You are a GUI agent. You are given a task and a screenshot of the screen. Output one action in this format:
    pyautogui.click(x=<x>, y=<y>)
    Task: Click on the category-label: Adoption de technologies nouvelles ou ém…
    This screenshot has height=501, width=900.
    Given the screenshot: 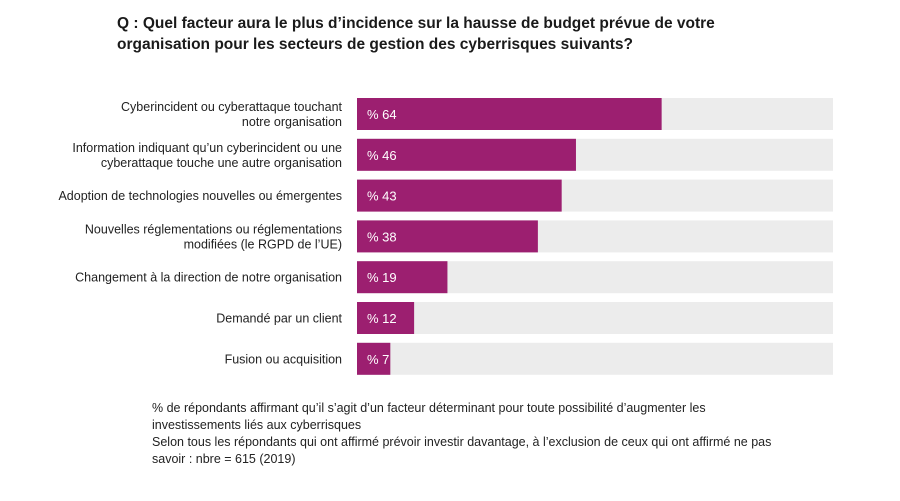 What is the action you would take?
    pyautogui.click(x=200, y=196)
    